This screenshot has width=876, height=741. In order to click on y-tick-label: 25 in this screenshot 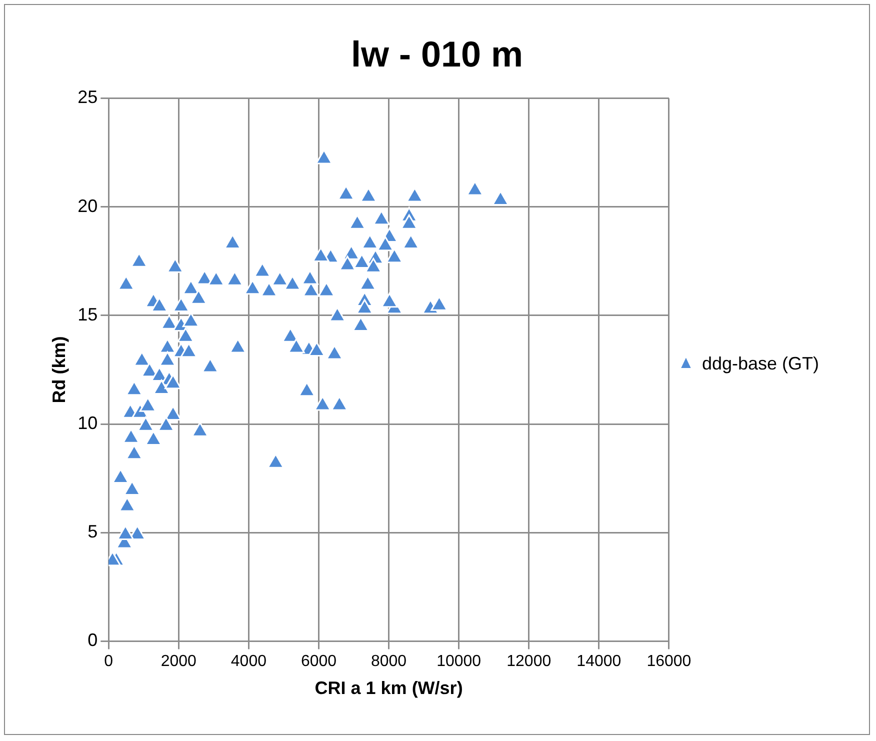, I will do `click(88, 97)`.